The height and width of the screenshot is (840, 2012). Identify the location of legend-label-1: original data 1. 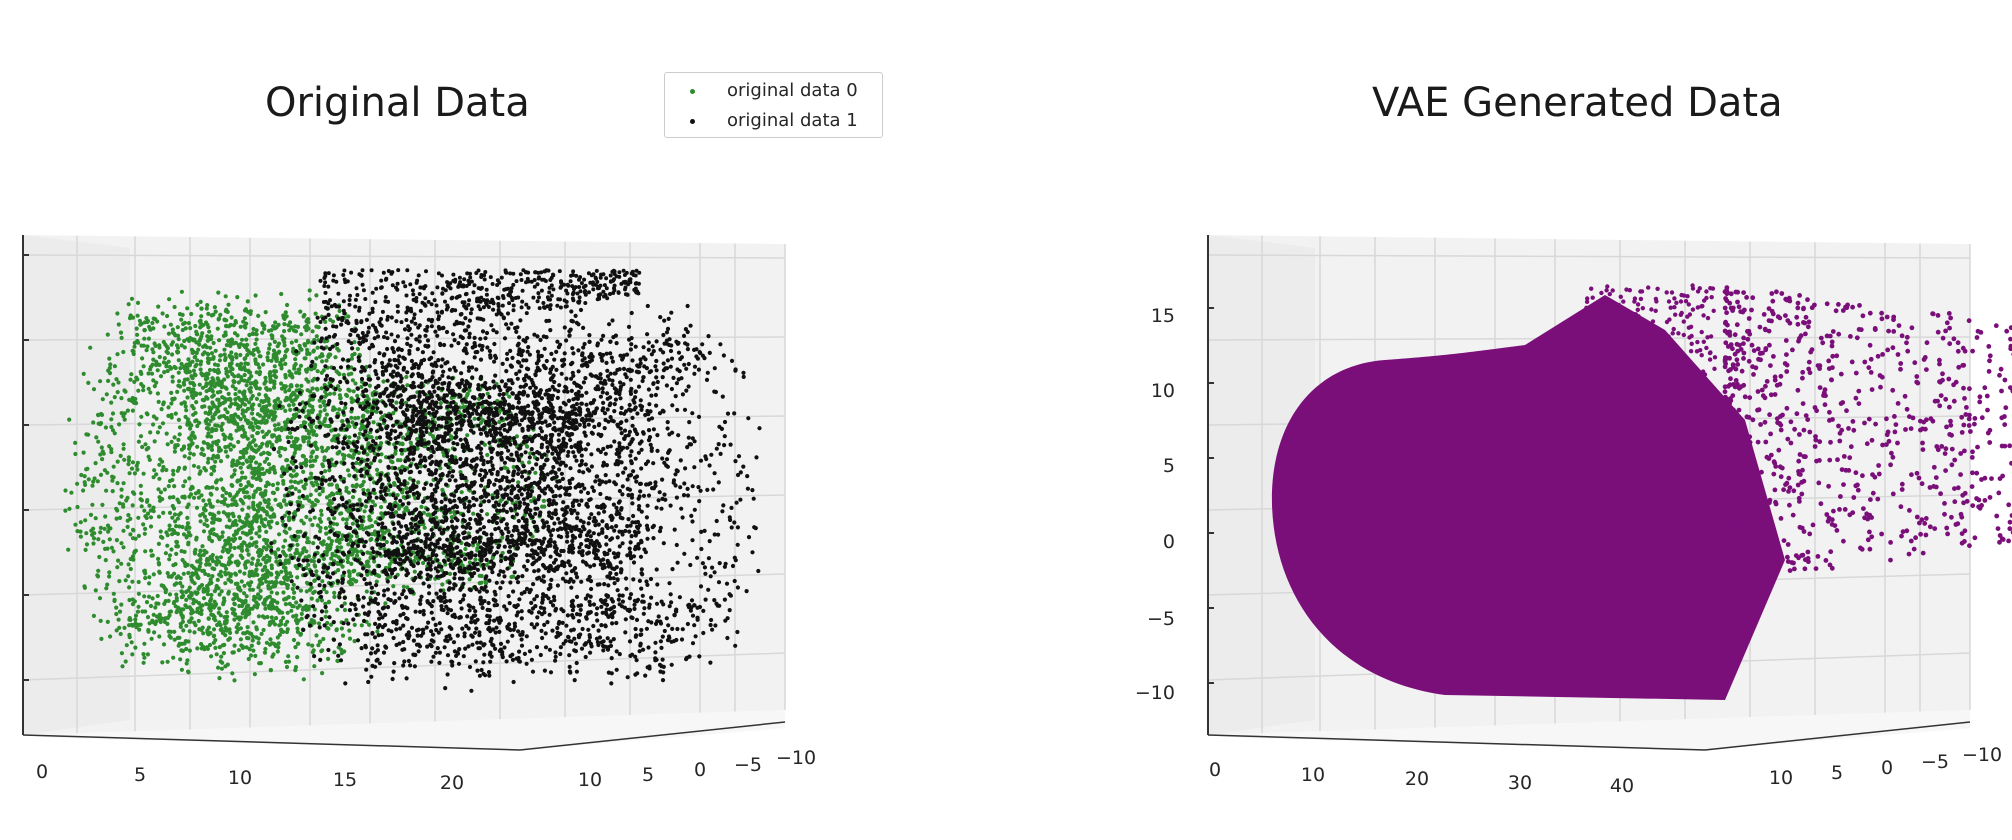
(792, 120).